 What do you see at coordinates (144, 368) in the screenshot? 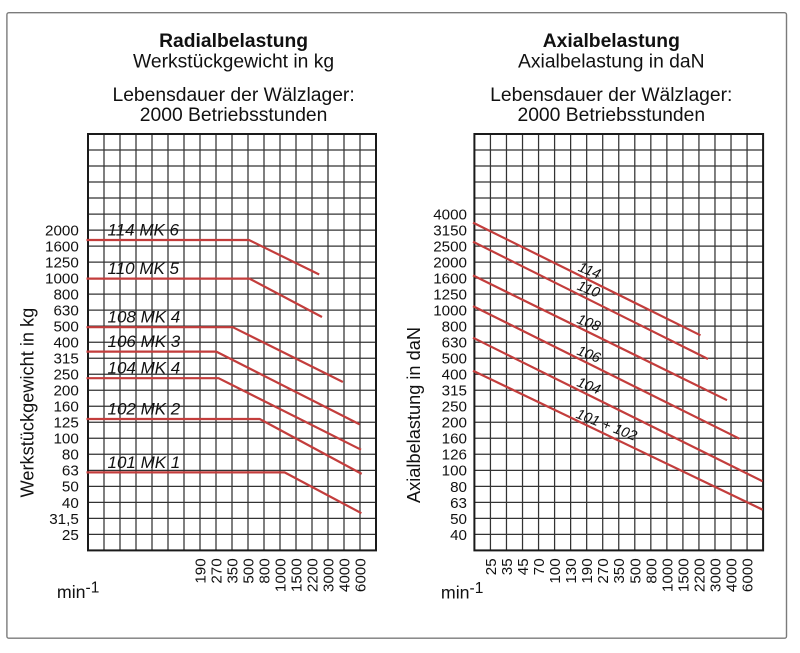
I see `svg-text: 104 MK 4` at bounding box center [144, 368].